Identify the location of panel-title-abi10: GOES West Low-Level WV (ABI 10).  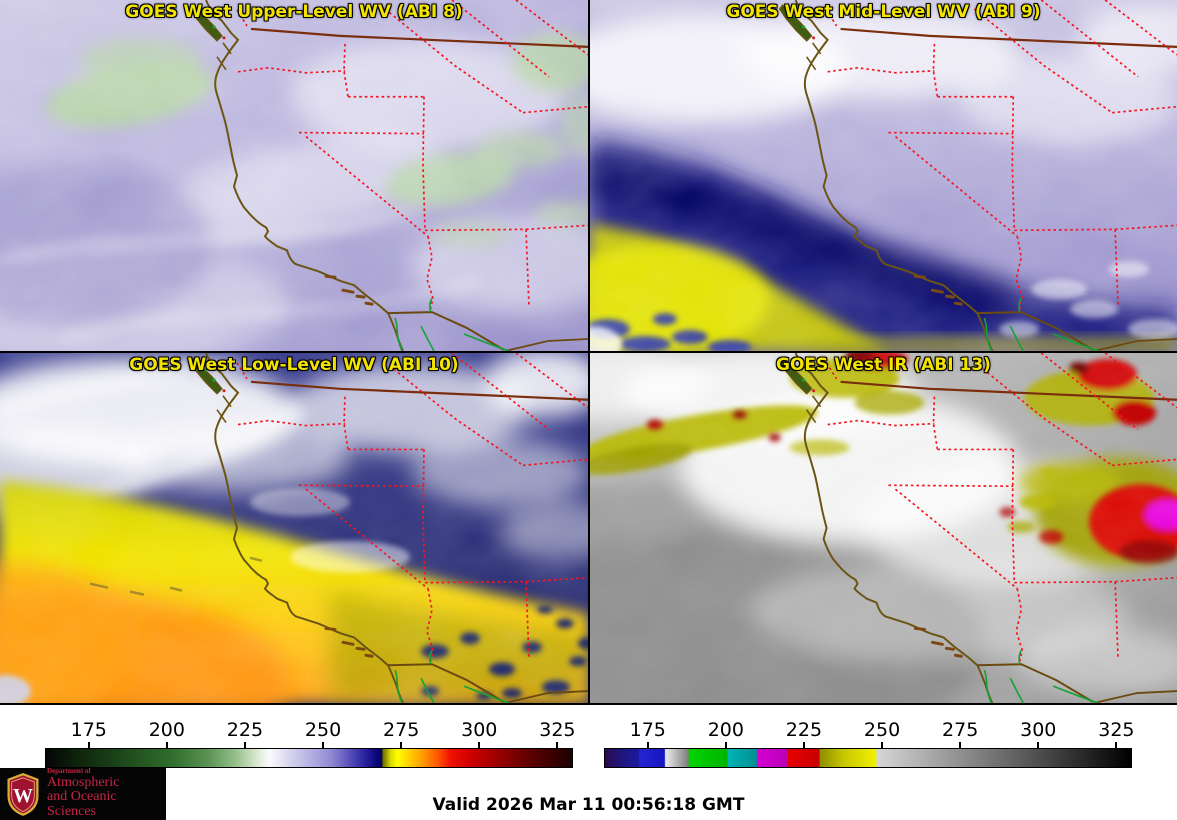
(294, 365).